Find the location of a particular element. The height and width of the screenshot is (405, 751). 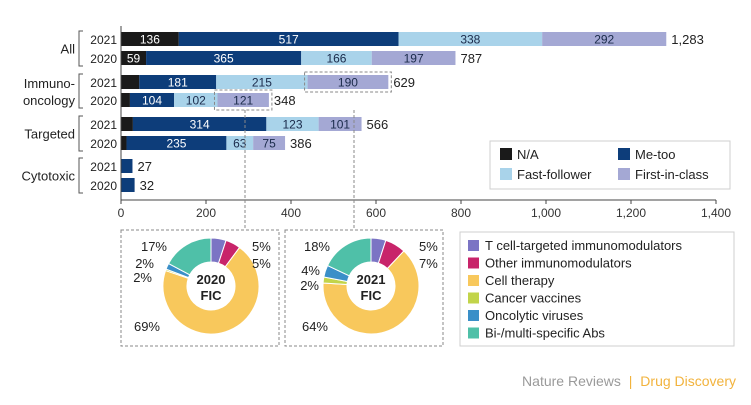

segment-value-label: 235 is located at coordinates (176, 144).